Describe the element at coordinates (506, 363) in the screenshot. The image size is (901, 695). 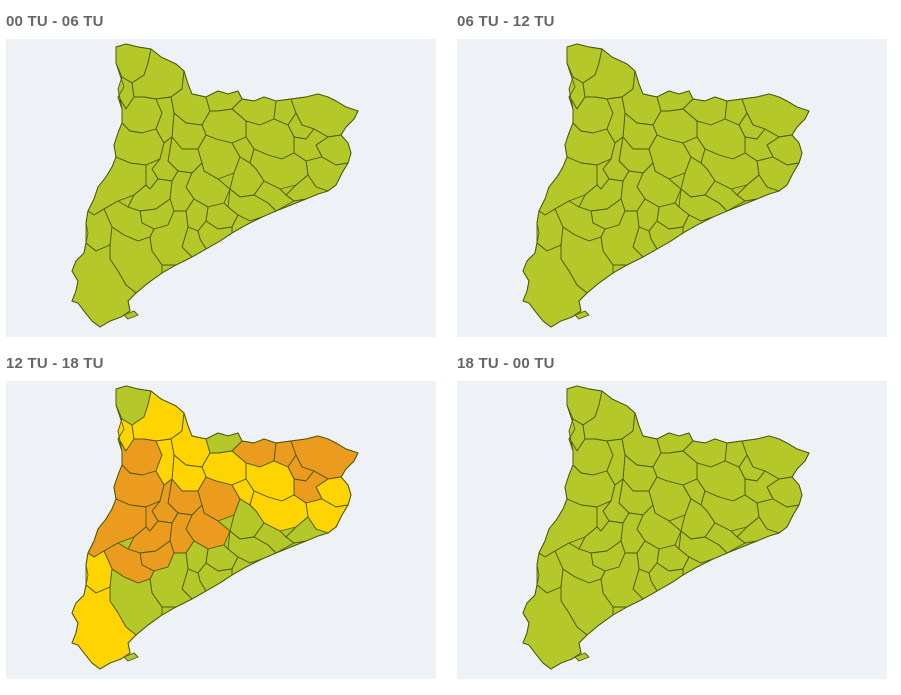
I see `panel-title-4: 18 TU - 00 TU` at that location.